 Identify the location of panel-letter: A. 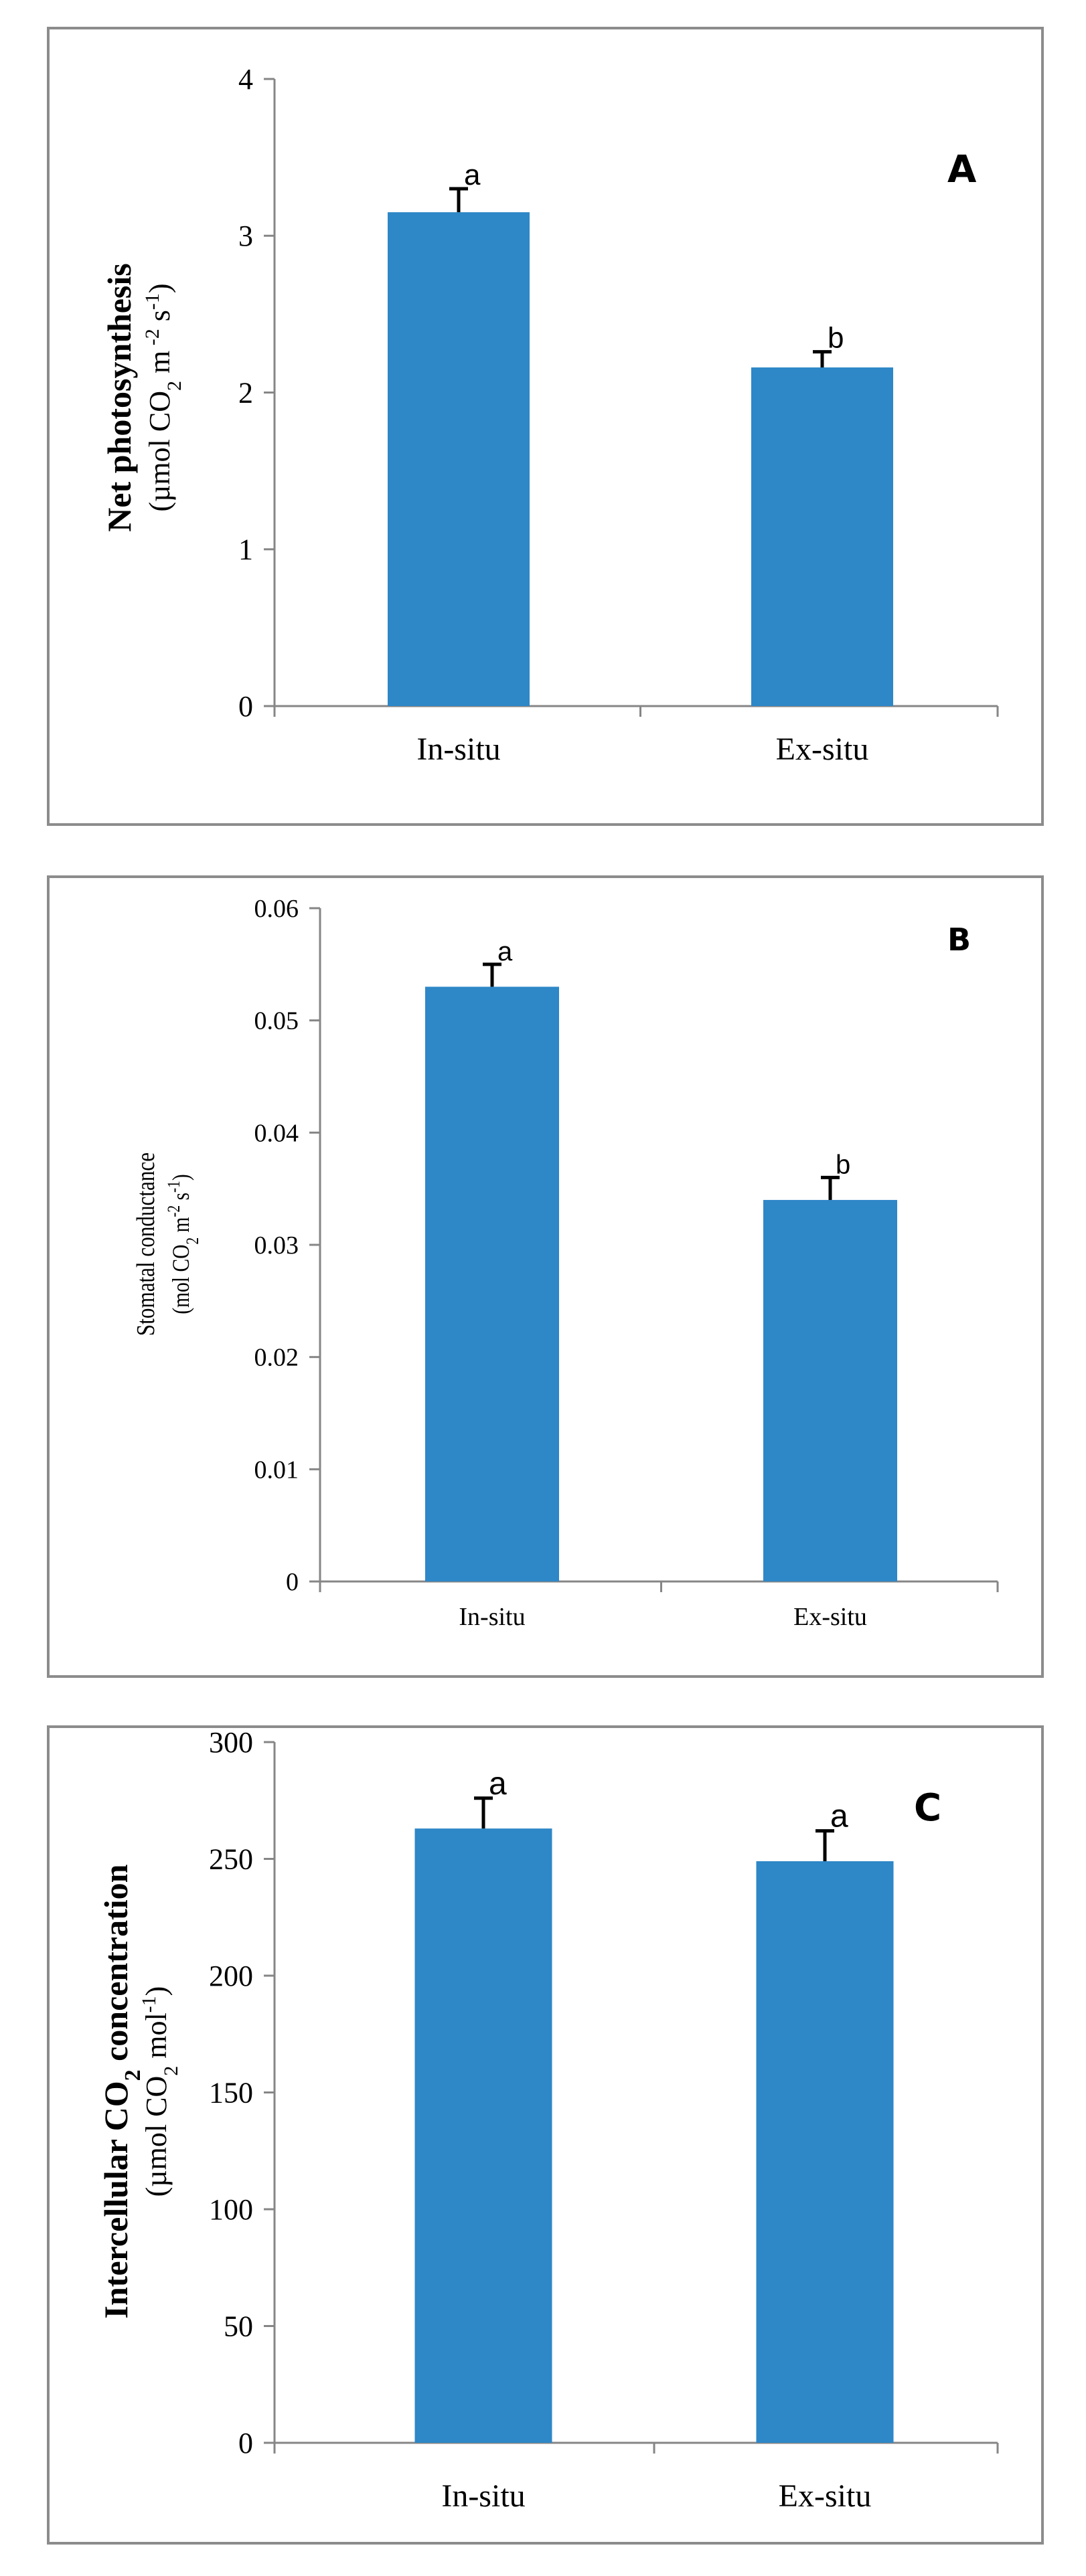
(962, 169).